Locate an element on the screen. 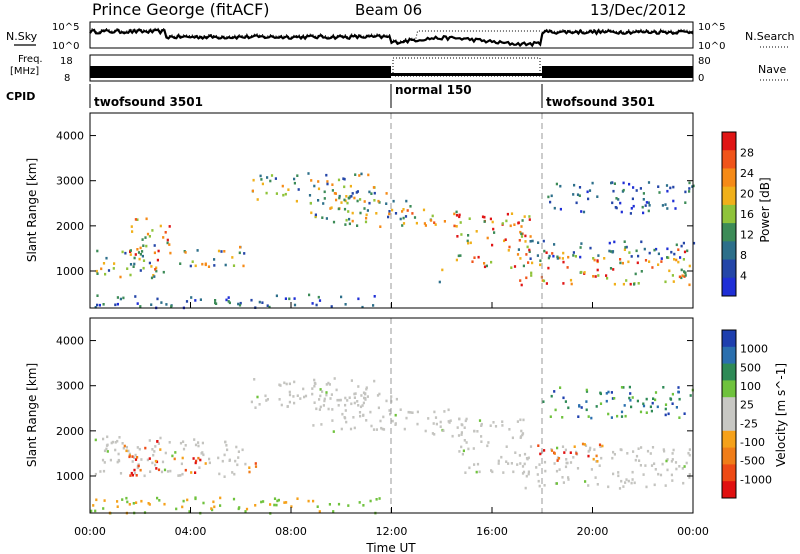 The height and width of the screenshot is (554, 800). cpid-label: CPID is located at coordinates (20, 96).